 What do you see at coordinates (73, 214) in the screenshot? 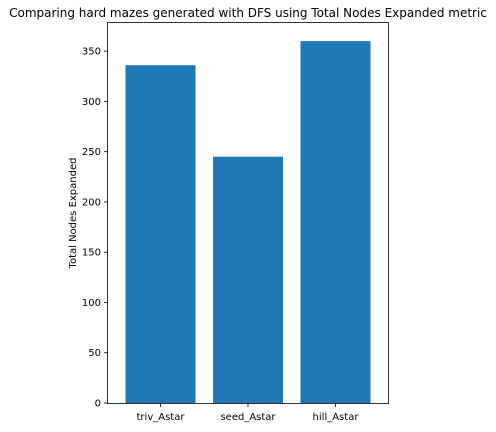
I see `y-axis-label: Total Nodes Expanded` at bounding box center [73, 214].